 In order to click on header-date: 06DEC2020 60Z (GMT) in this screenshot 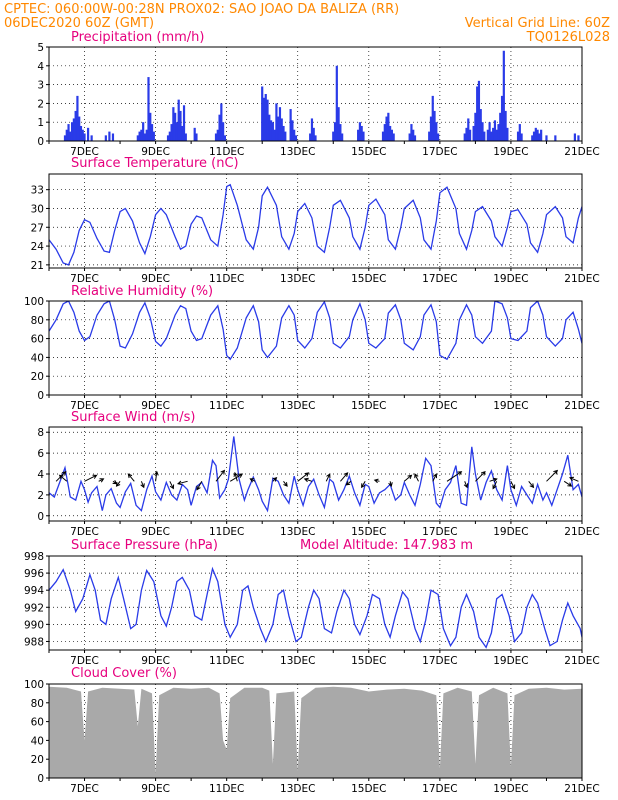, I will do `click(79, 23)`.